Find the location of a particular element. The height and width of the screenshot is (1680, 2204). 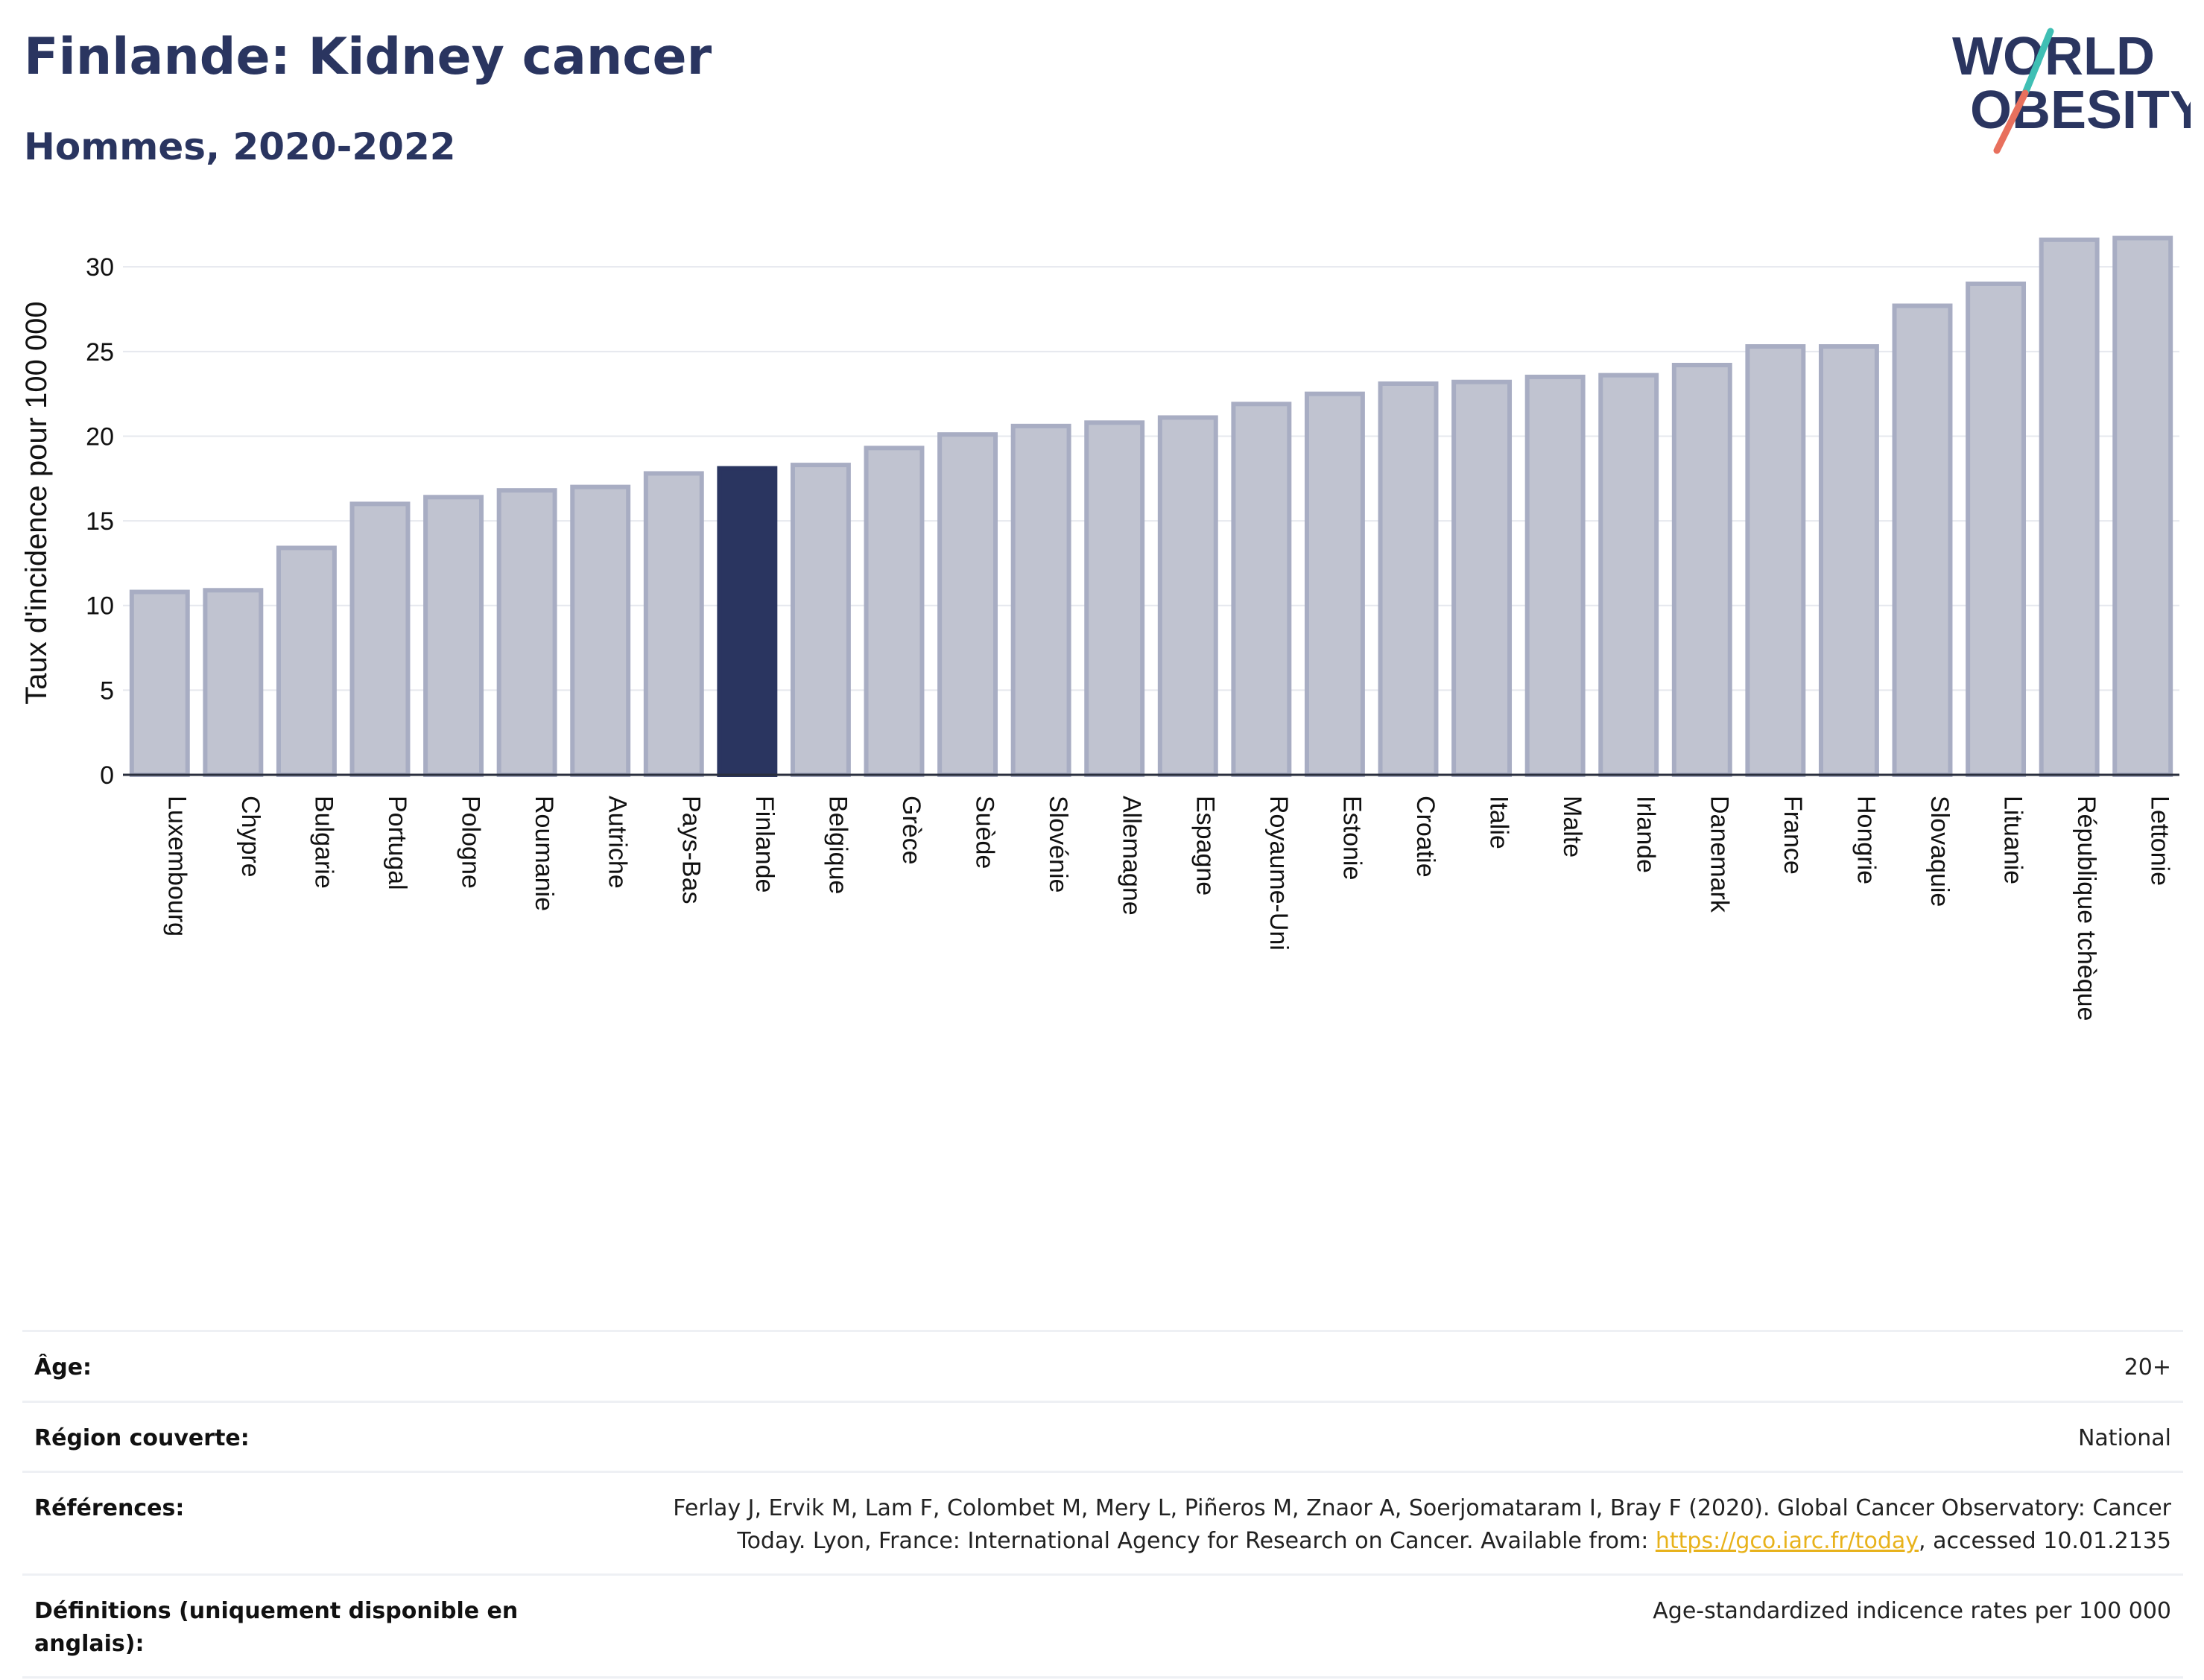

bar-highlight is located at coordinates (747, 621).